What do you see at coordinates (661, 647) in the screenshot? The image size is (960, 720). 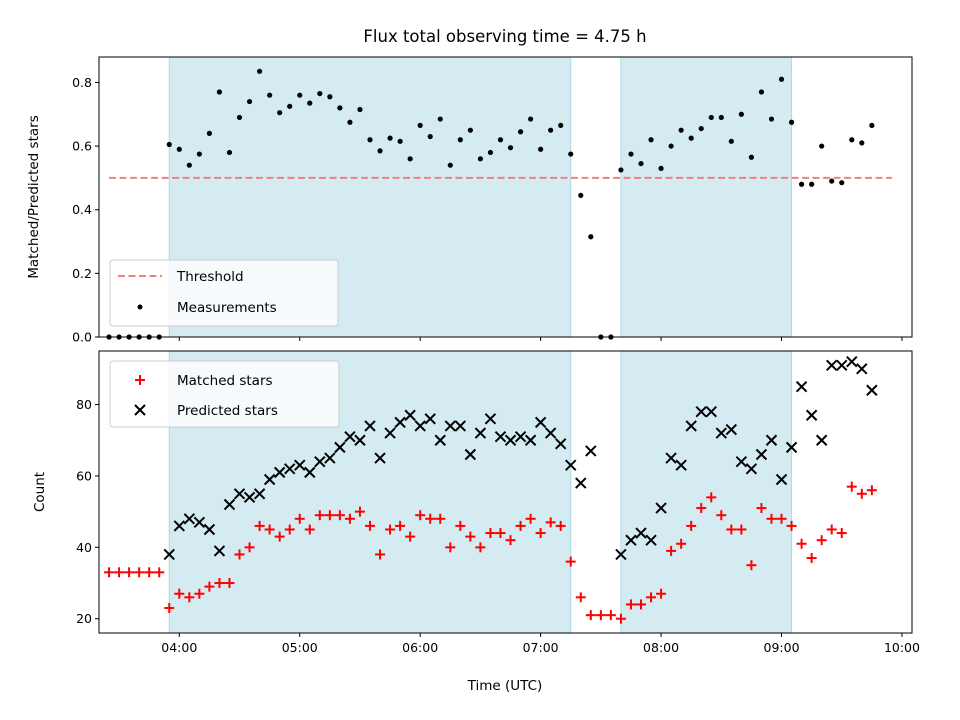 I see `x-tick-label: 08:00` at bounding box center [661, 647].